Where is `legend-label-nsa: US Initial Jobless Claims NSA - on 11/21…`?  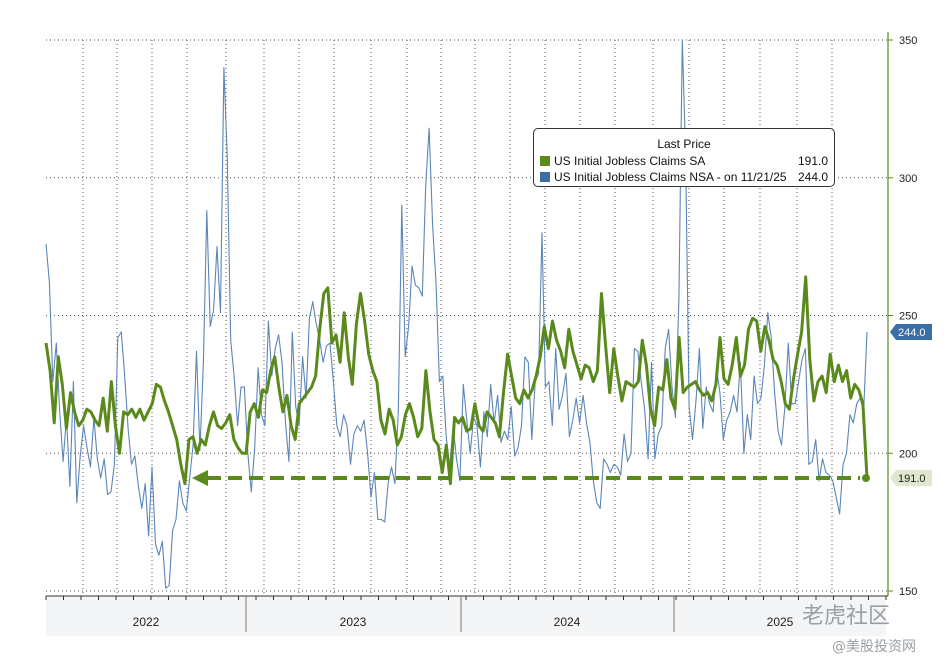
legend-label-nsa: US Initial Jobless Claims NSA - on 11/21… is located at coordinates (670, 176).